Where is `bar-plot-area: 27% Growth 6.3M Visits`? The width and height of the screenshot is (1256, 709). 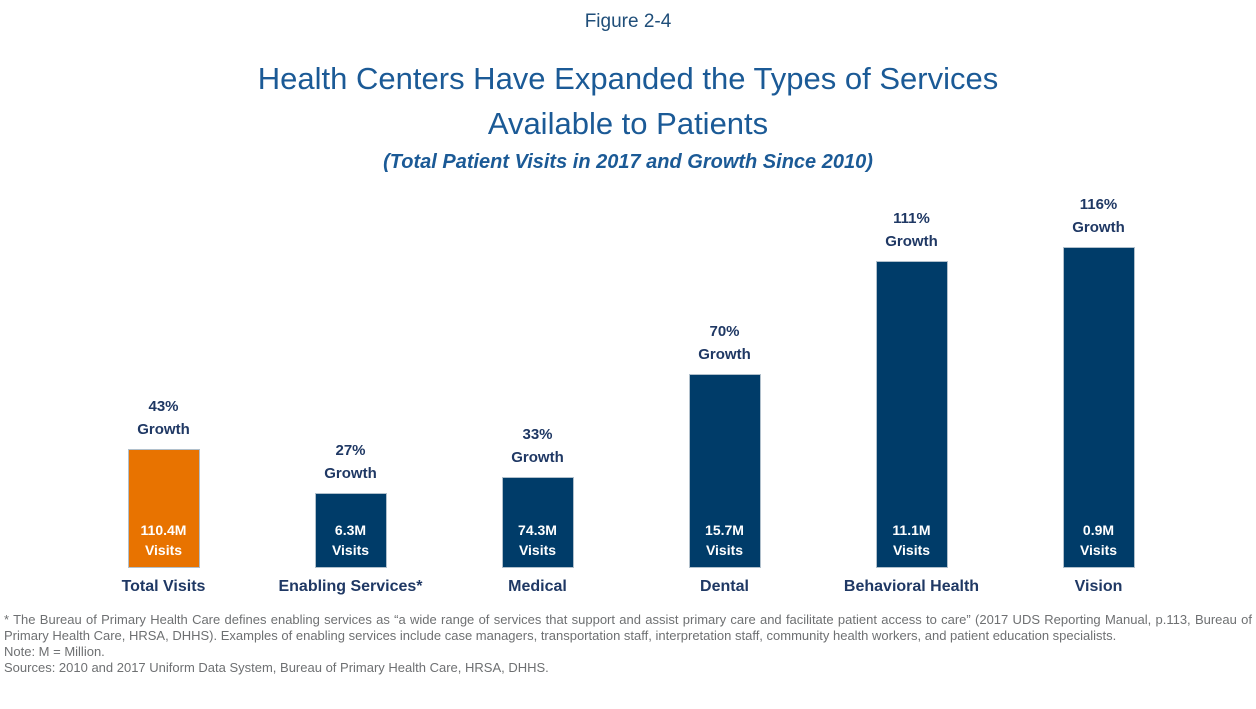 bar-plot-area: 27% Growth 6.3M Visits is located at coordinates (350, 376).